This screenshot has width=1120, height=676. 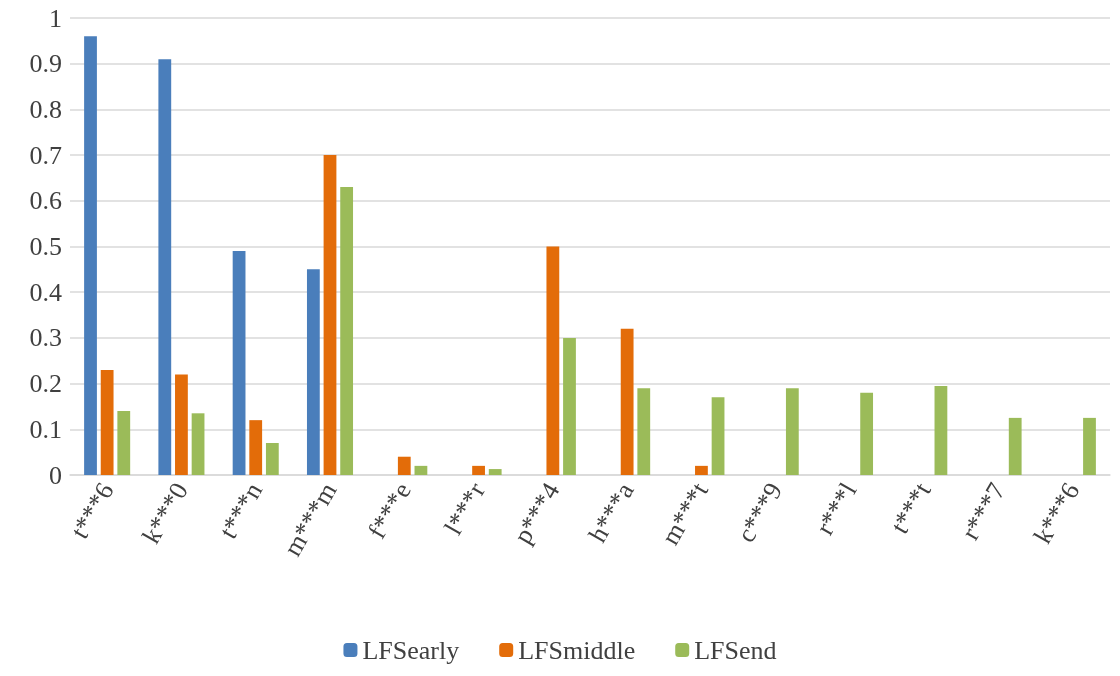 I want to click on y-tick-label: 0.2, so click(x=45, y=384).